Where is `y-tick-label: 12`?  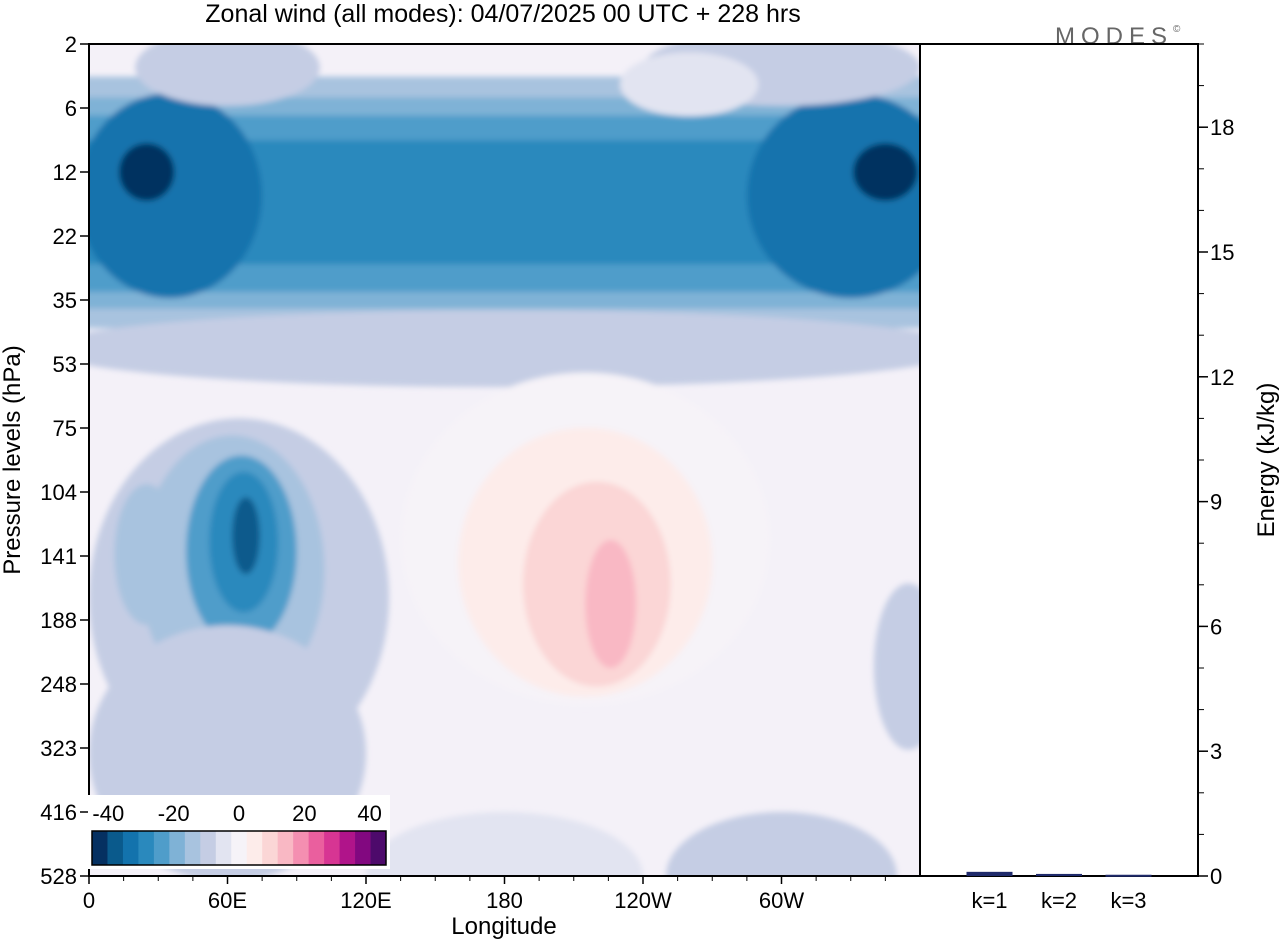
y-tick-label: 12 is located at coordinates (65, 172).